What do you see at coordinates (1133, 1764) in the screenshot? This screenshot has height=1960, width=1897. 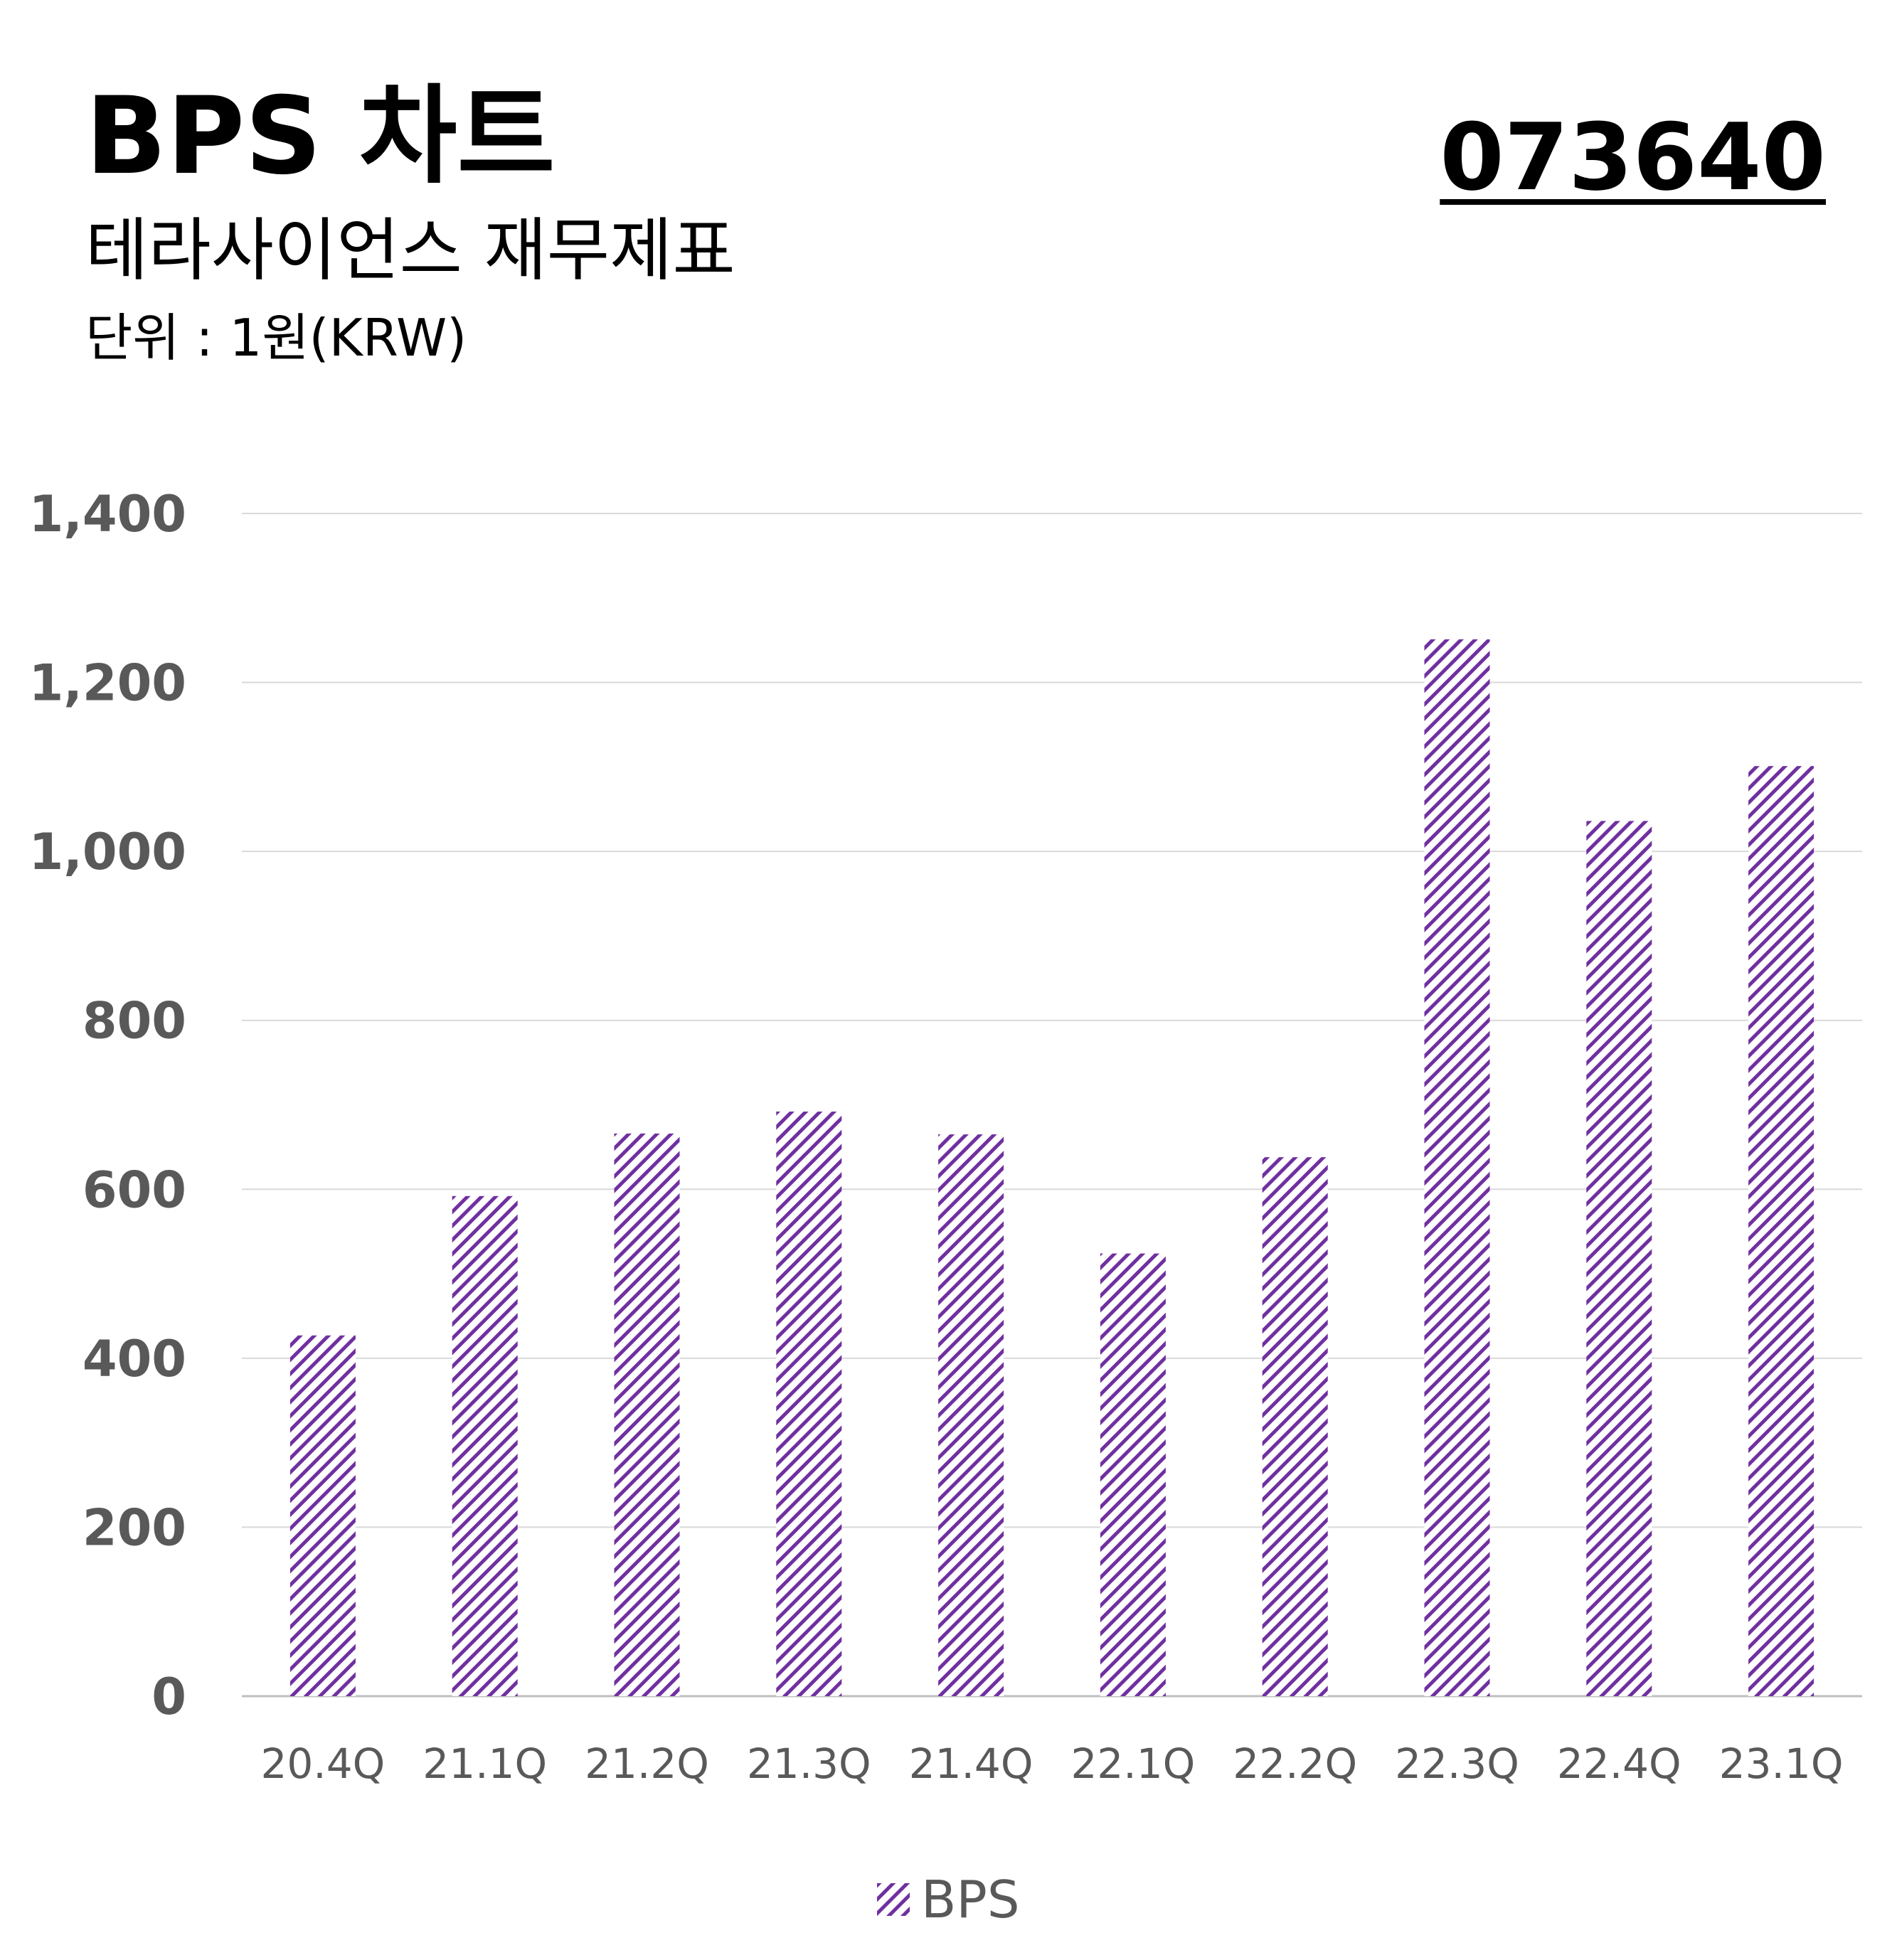 I see `x-tick-label: 22.1Q` at bounding box center [1133, 1764].